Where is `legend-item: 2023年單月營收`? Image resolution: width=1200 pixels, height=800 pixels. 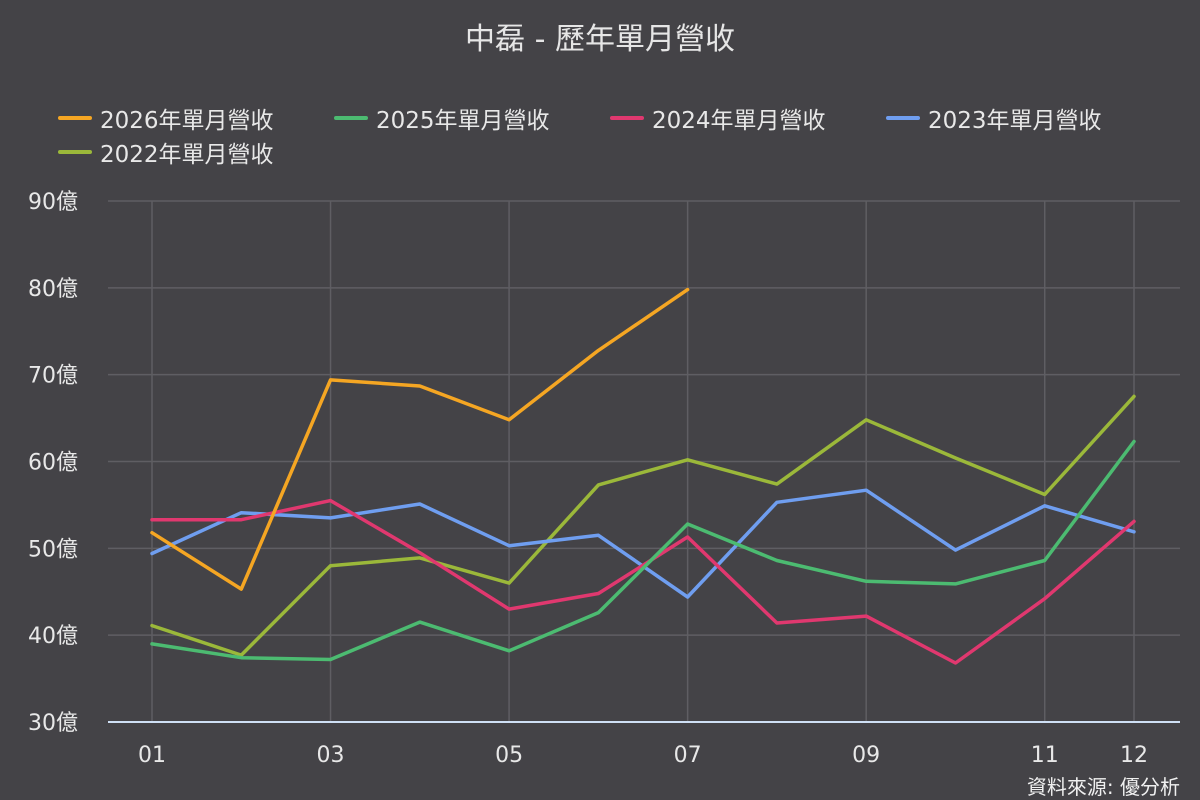
legend-item: 2023年單月營收 is located at coordinates (1024, 119).